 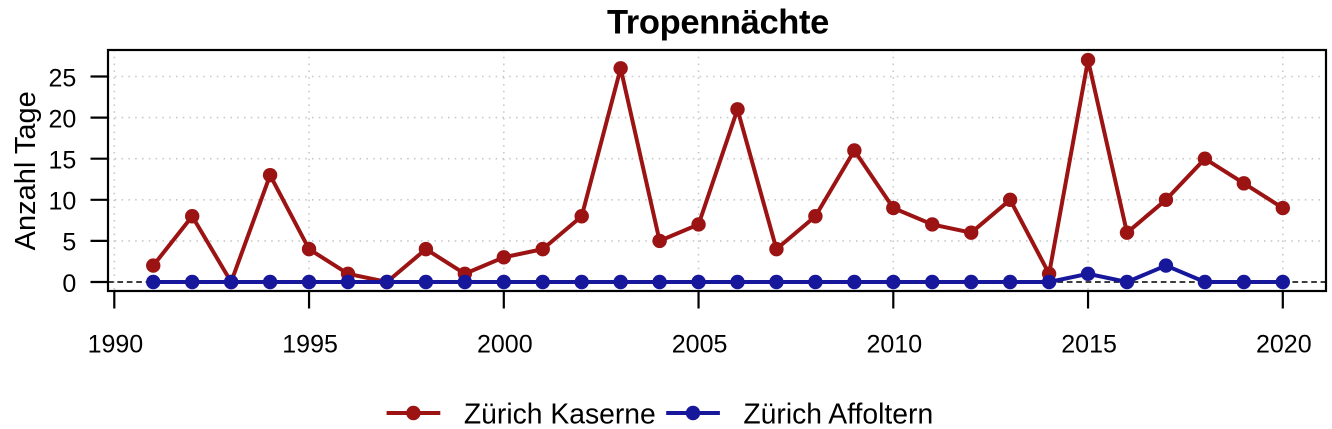 What do you see at coordinates (62, 202) in the screenshot?
I see `svg-text: 10` at bounding box center [62, 202].